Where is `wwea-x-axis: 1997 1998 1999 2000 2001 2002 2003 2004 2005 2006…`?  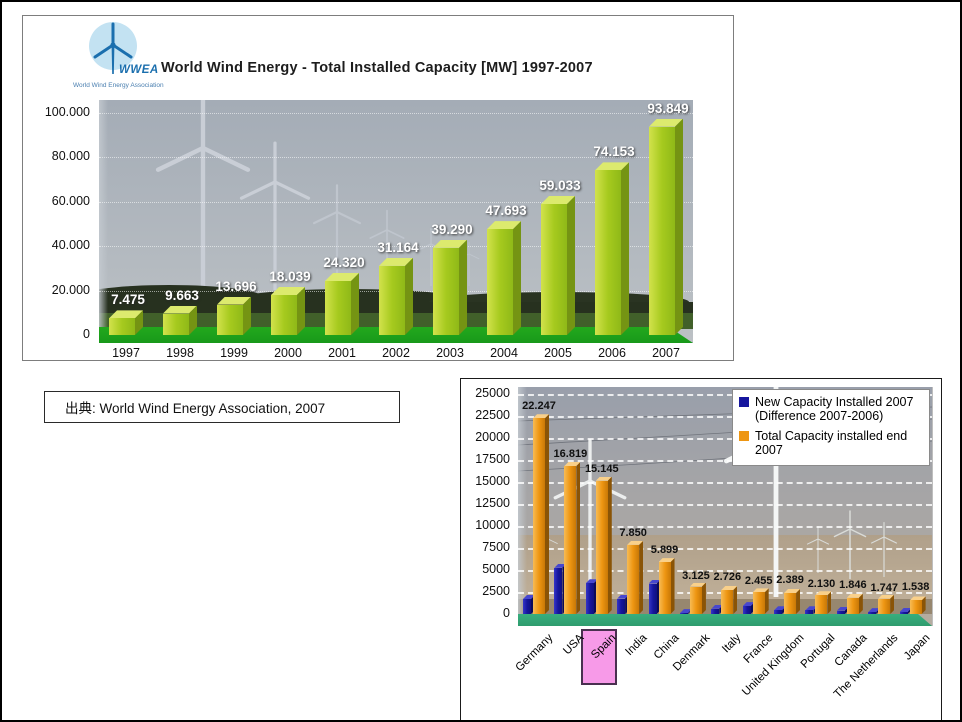
wwea-x-axis: 1997 1998 1999 2000 2001 2002 2003 2004 2005 2006… is located at coordinates (396, 354).